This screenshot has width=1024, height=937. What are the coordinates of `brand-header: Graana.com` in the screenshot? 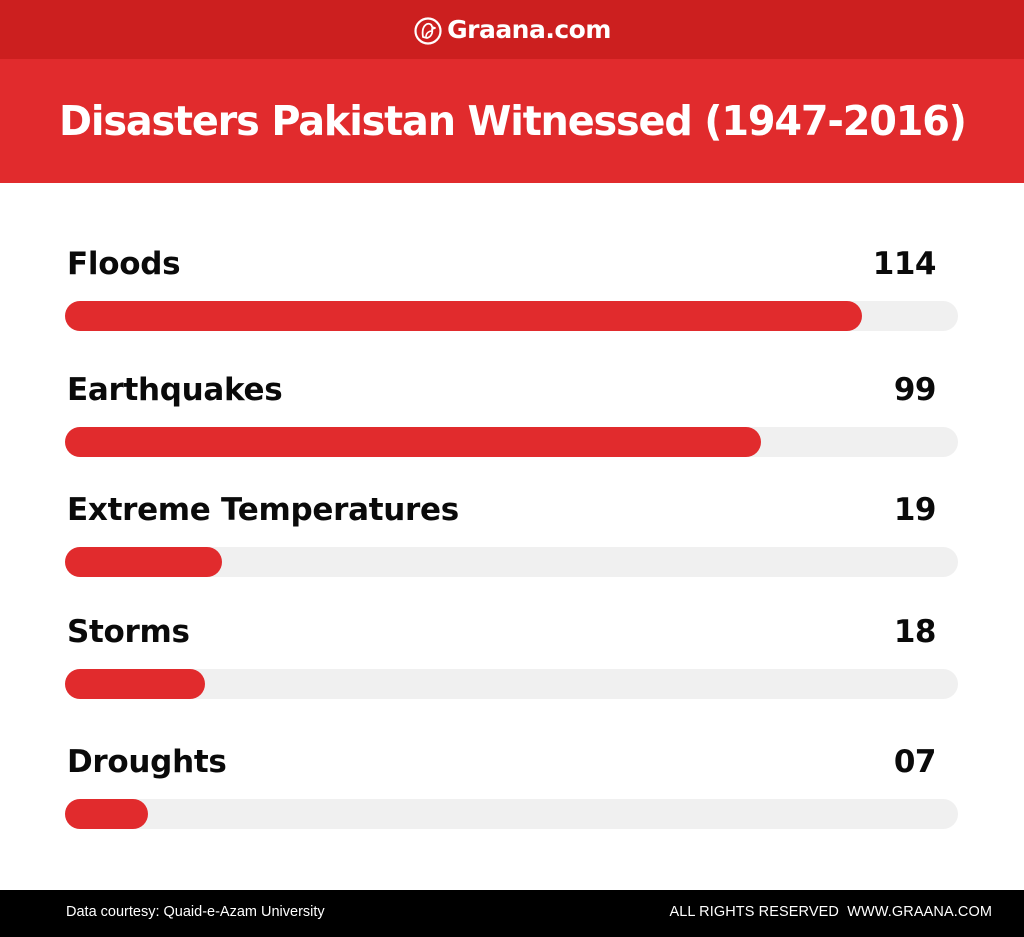 It's located at (512, 29).